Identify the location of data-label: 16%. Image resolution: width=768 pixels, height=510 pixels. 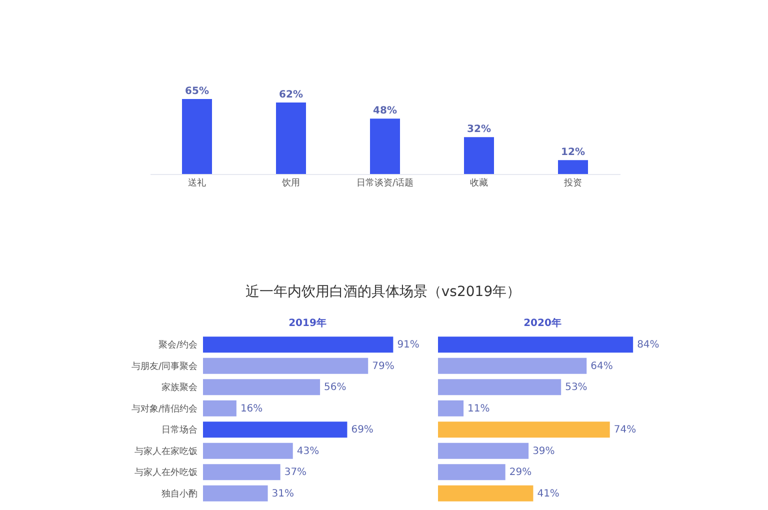
(251, 408).